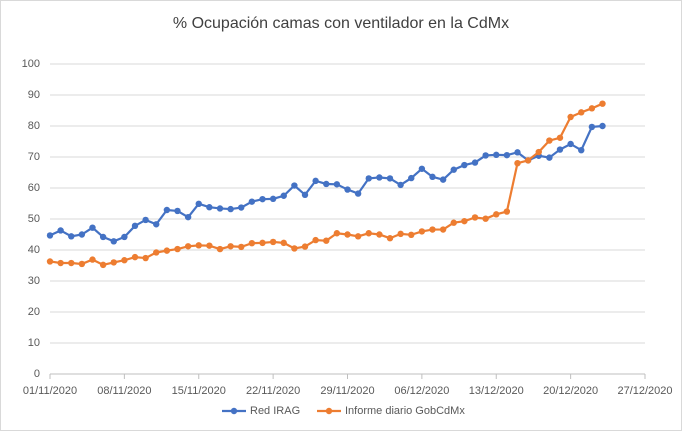 The width and height of the screenshot is (682, 431). I want to click on x-tick-label: 27/12/2020, so click(644, 391).